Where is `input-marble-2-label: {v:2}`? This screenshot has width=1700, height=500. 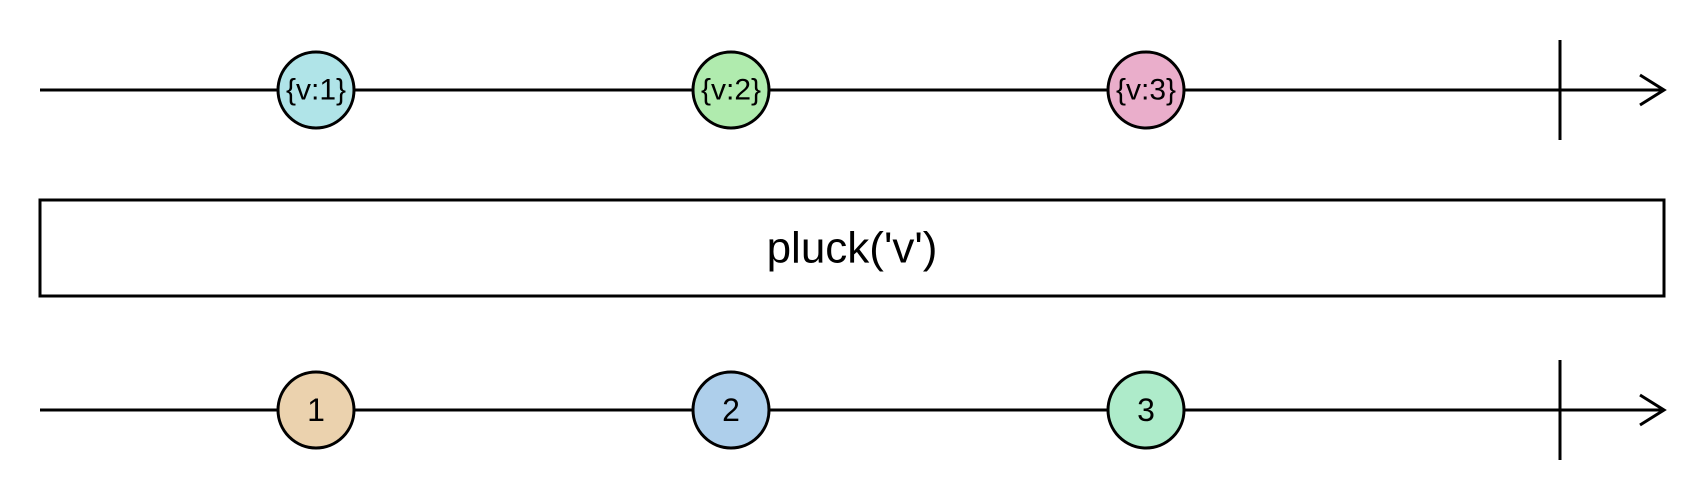 input-marble-2-label: {v:2} is located at coordinates (731, 90).